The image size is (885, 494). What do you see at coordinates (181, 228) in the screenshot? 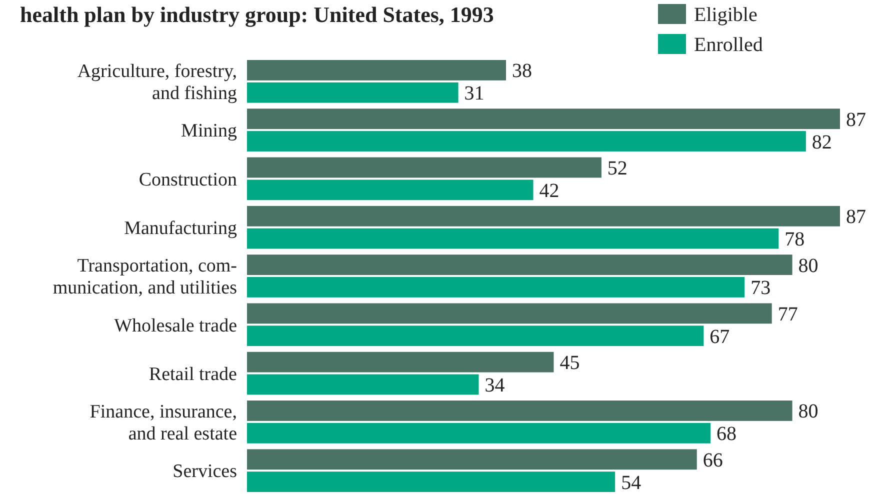
I see `y-tick-label: Manufacturing` at bounding box center [181, 228].